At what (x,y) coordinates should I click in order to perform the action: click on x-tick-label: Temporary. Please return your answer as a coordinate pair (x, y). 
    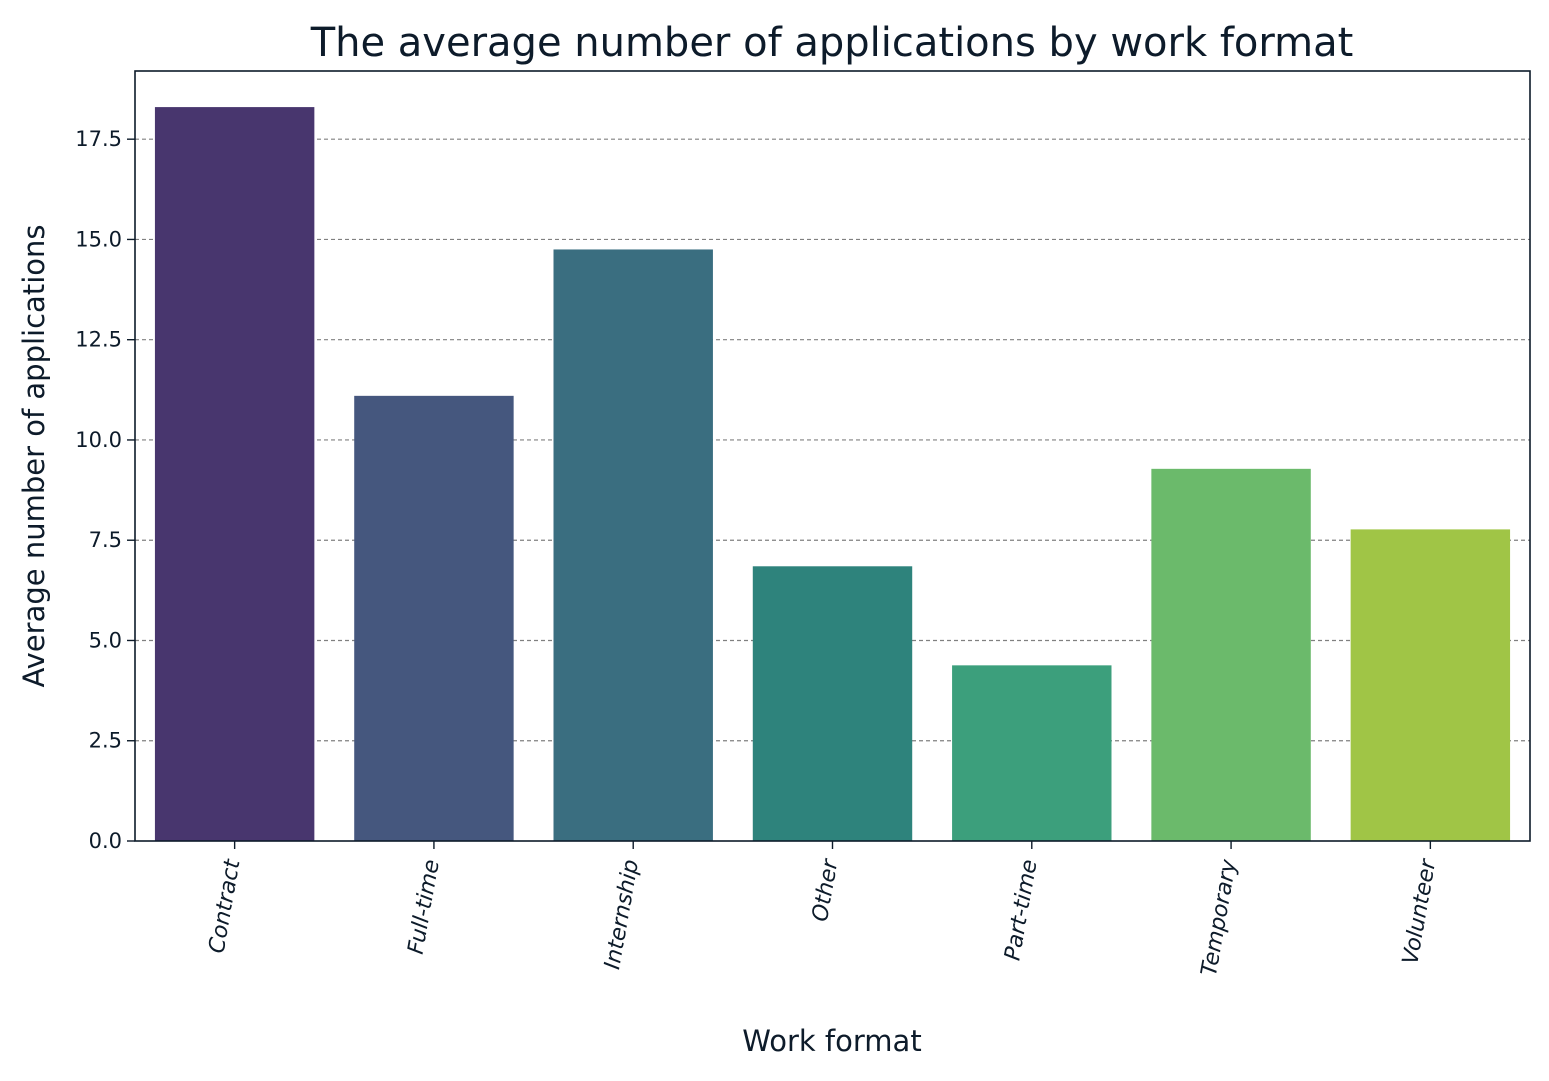
    Looking at the image, I should click on (1219, 917).